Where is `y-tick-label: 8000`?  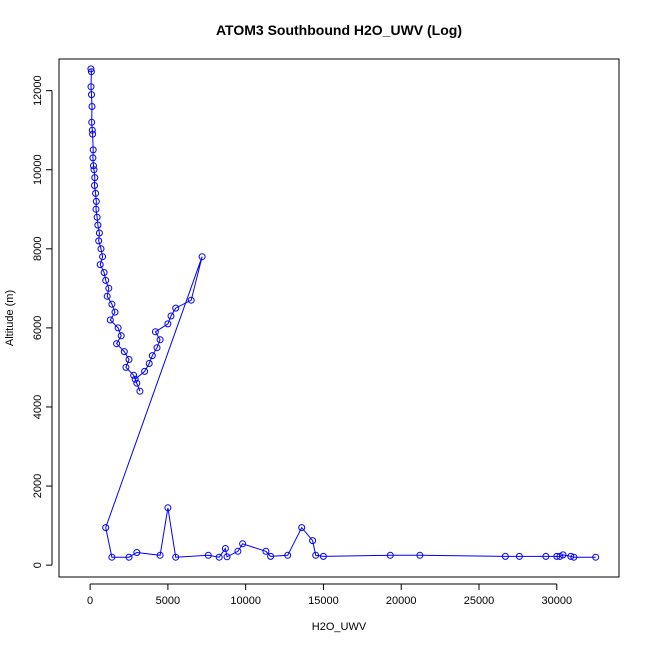
y-tick-label: 8000 is located at coordinates (38, 249).